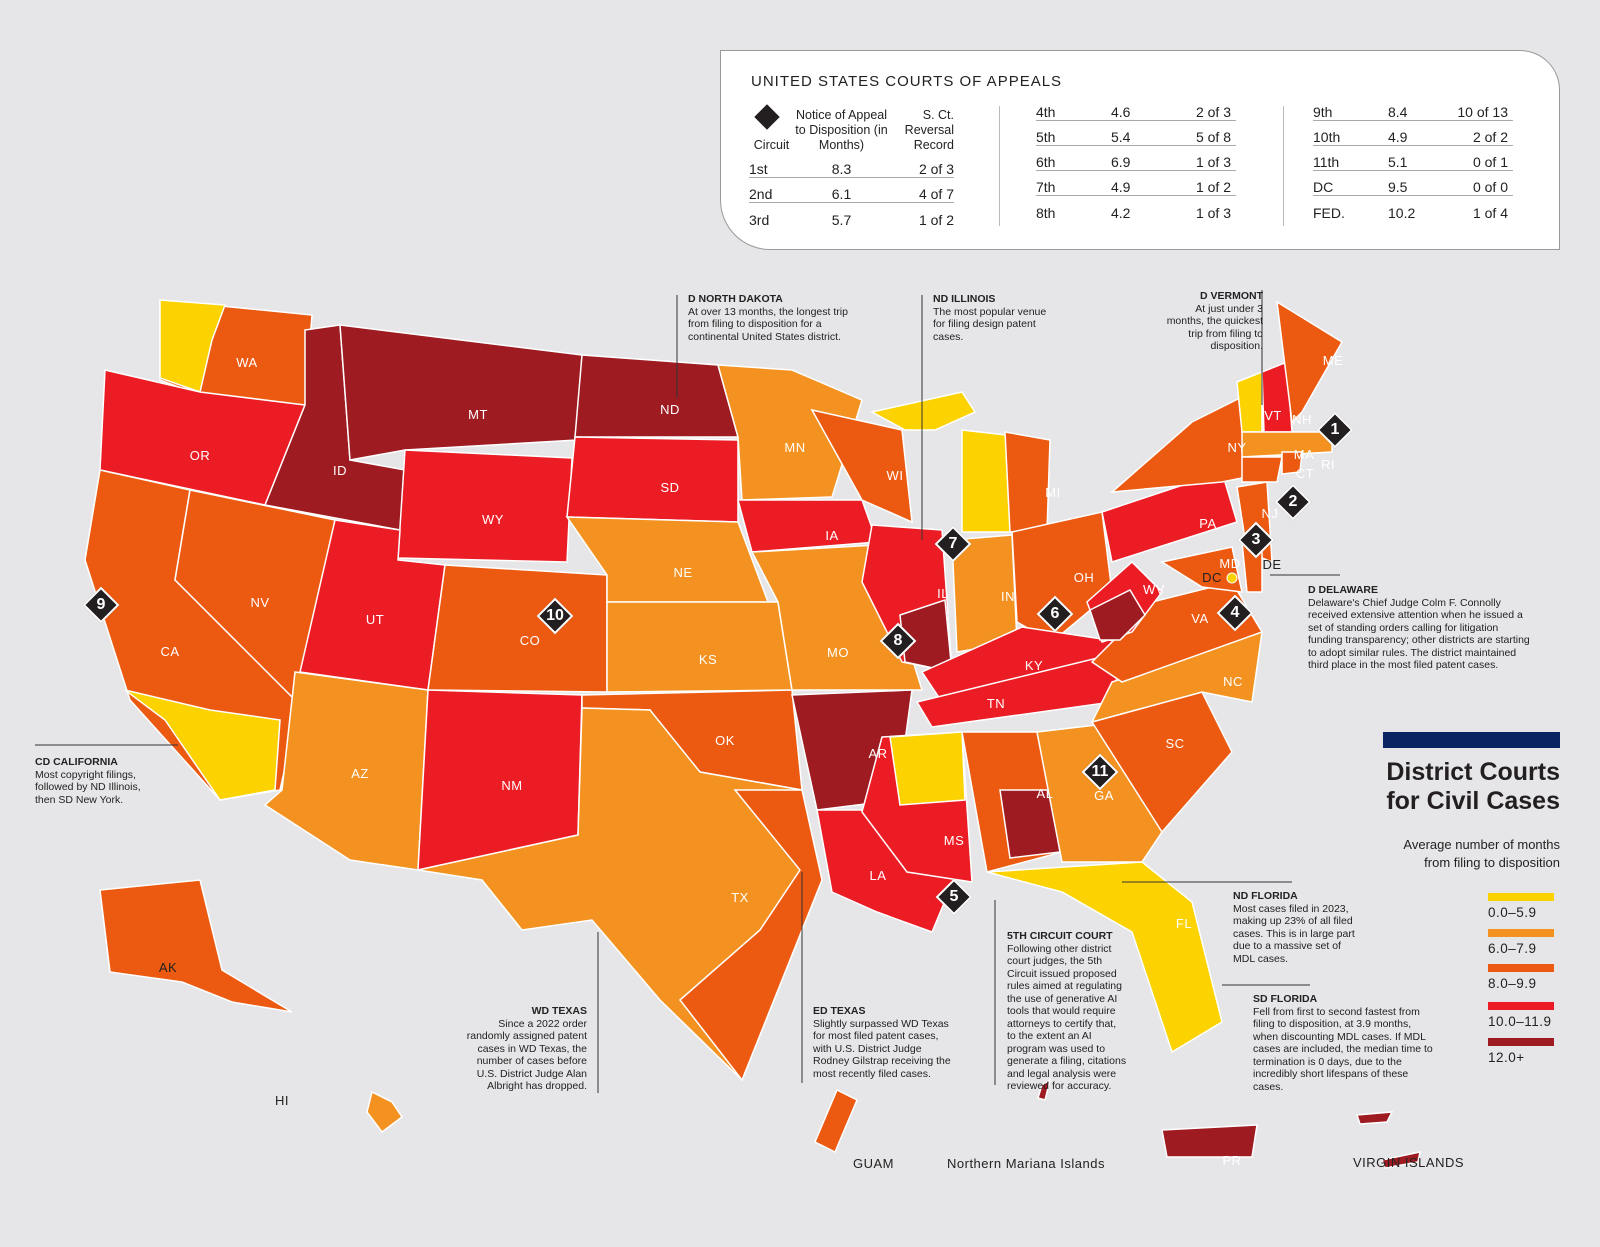  What do you see at coordinates (1292, 463) in the screenshot?
I see `state-RI` at bounding box center [1292, 463].